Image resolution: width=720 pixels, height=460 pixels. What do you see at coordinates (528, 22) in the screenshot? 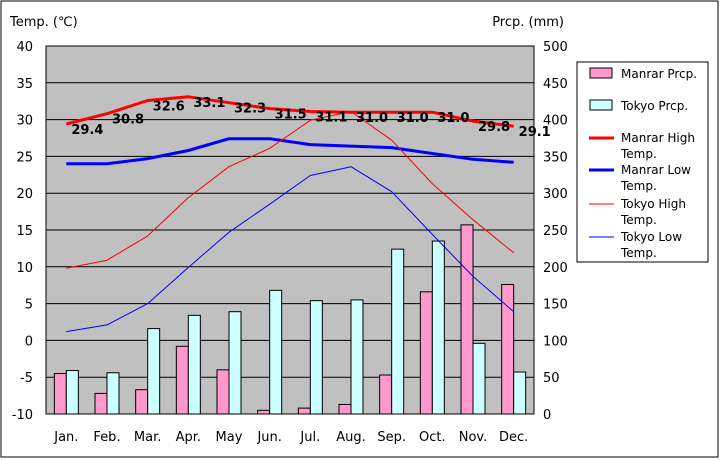
I see `right-axis-title: Prcp. (mm)` at bounding box center [528, 22].